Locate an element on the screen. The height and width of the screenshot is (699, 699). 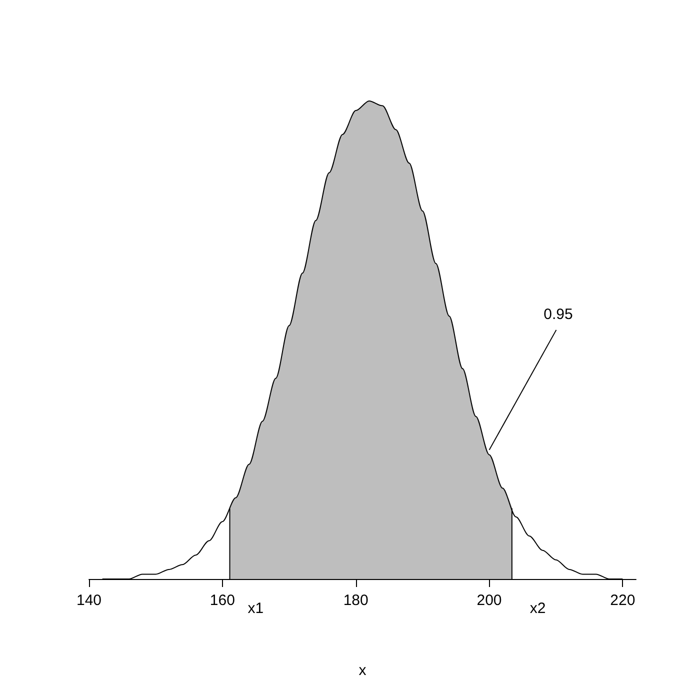
x-axis-title: x is located at coordinates (362, 670).